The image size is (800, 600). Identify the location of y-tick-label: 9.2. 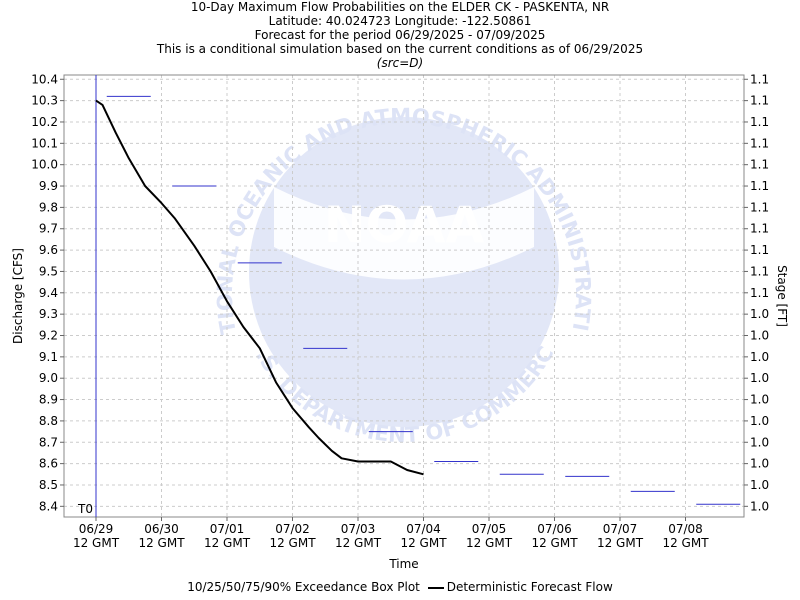
(48, 336).